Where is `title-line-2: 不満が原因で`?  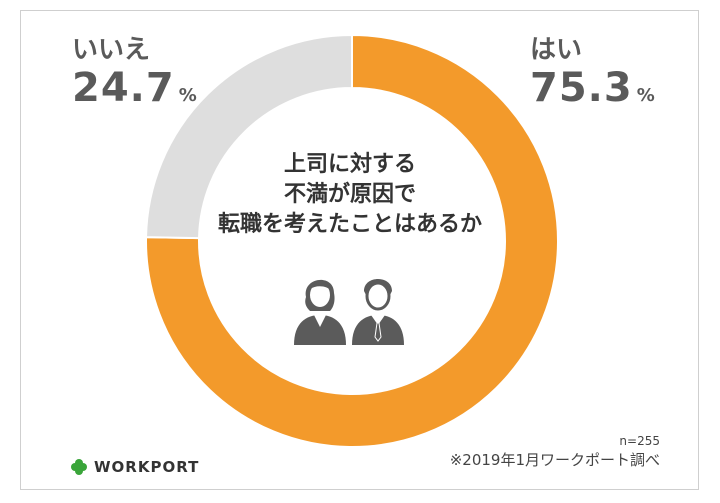
title-line-2: 不満が原因で is located at coordinates (349, 194).